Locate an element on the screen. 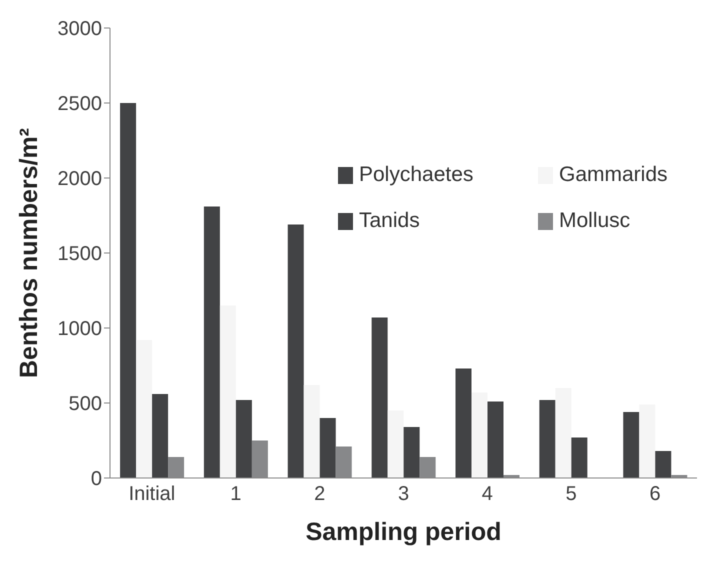 The height and width of the screenshot is (566, 705). legend-label: Tanids is located at coordinates (389, 221).